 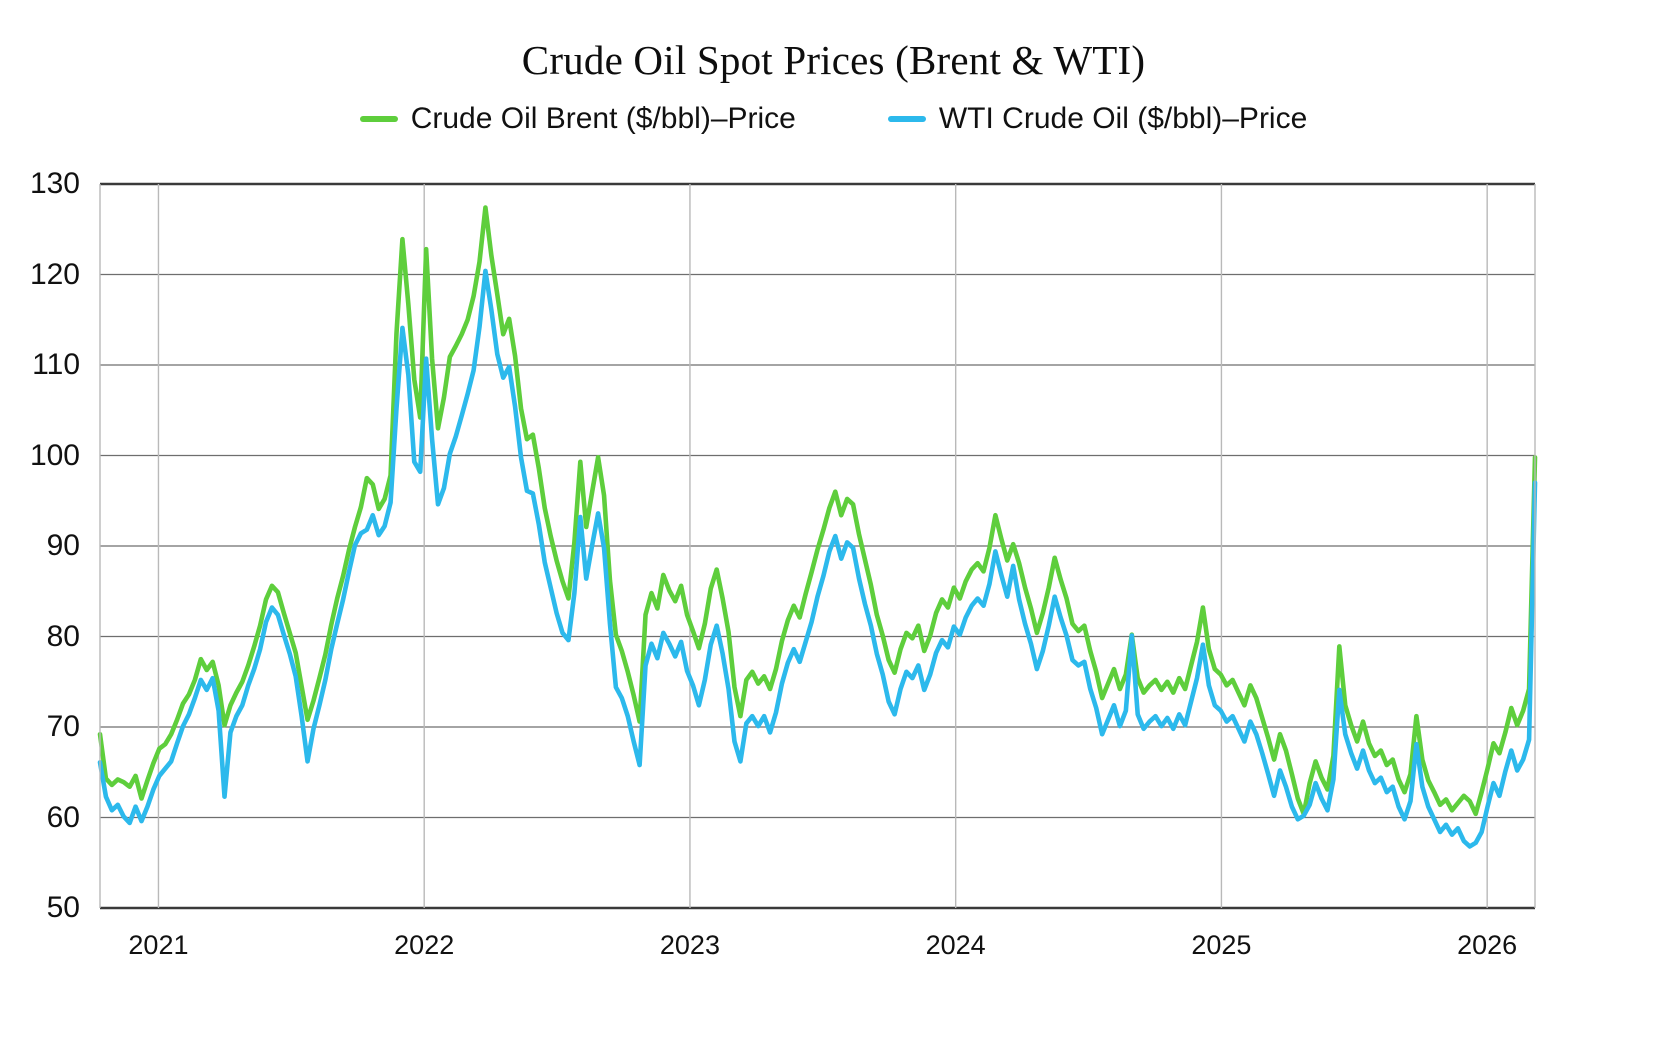 I want to click on x-tick-label-2022: 2022, so click(x=424, y=945).